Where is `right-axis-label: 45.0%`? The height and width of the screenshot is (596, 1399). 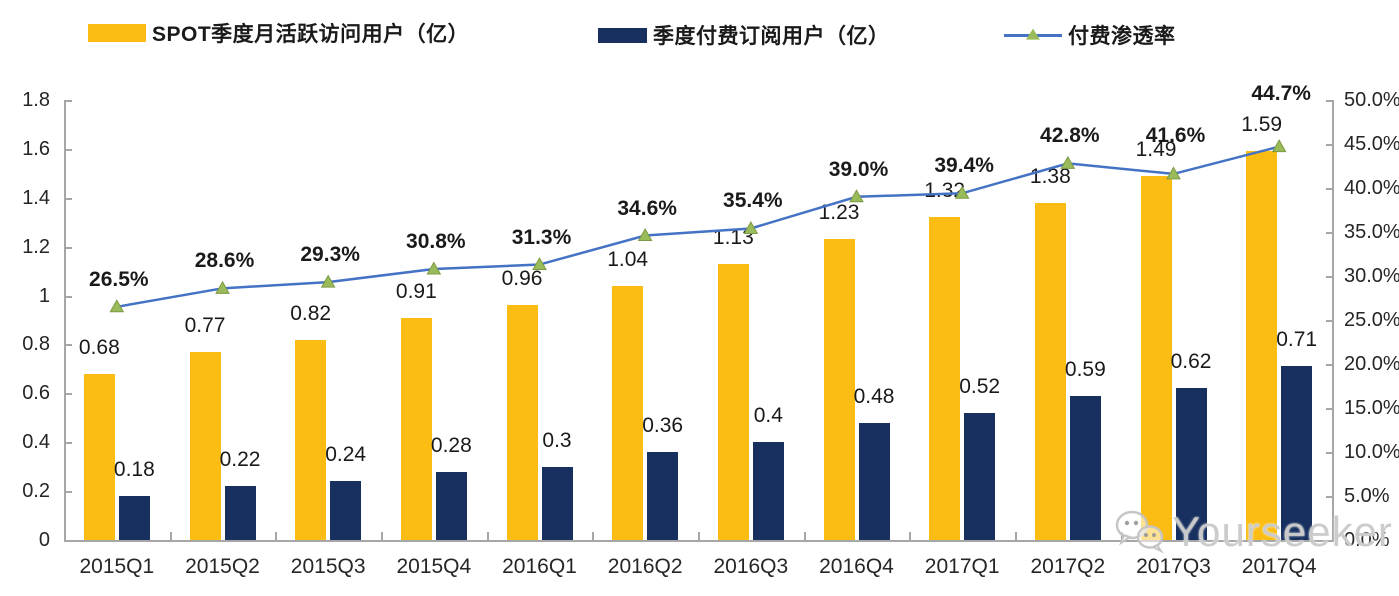
right-axis-label: 45.0% is located at coordinates (1371, 144).